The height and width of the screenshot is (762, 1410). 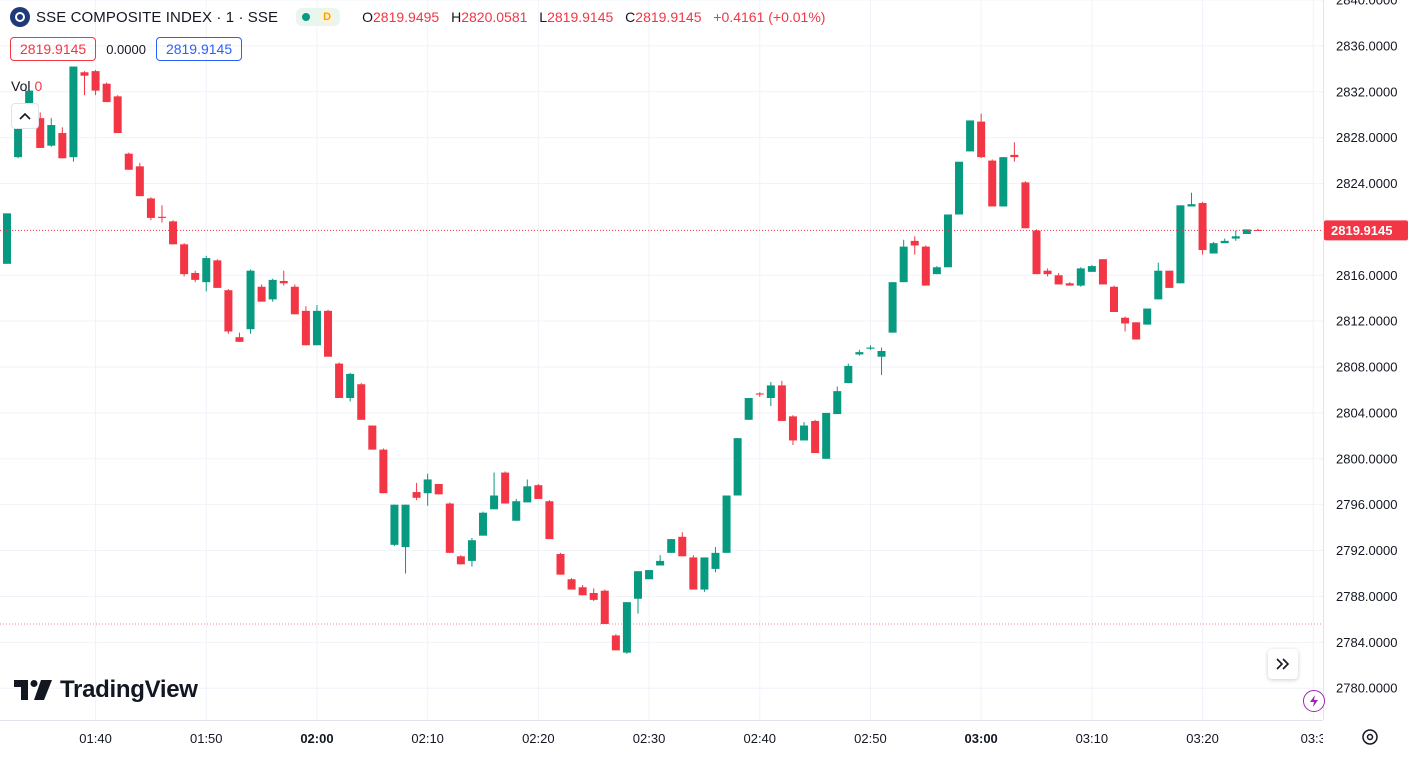 I want to click on price-tick-label: 2788.0000, so click(x=1366, y=596).